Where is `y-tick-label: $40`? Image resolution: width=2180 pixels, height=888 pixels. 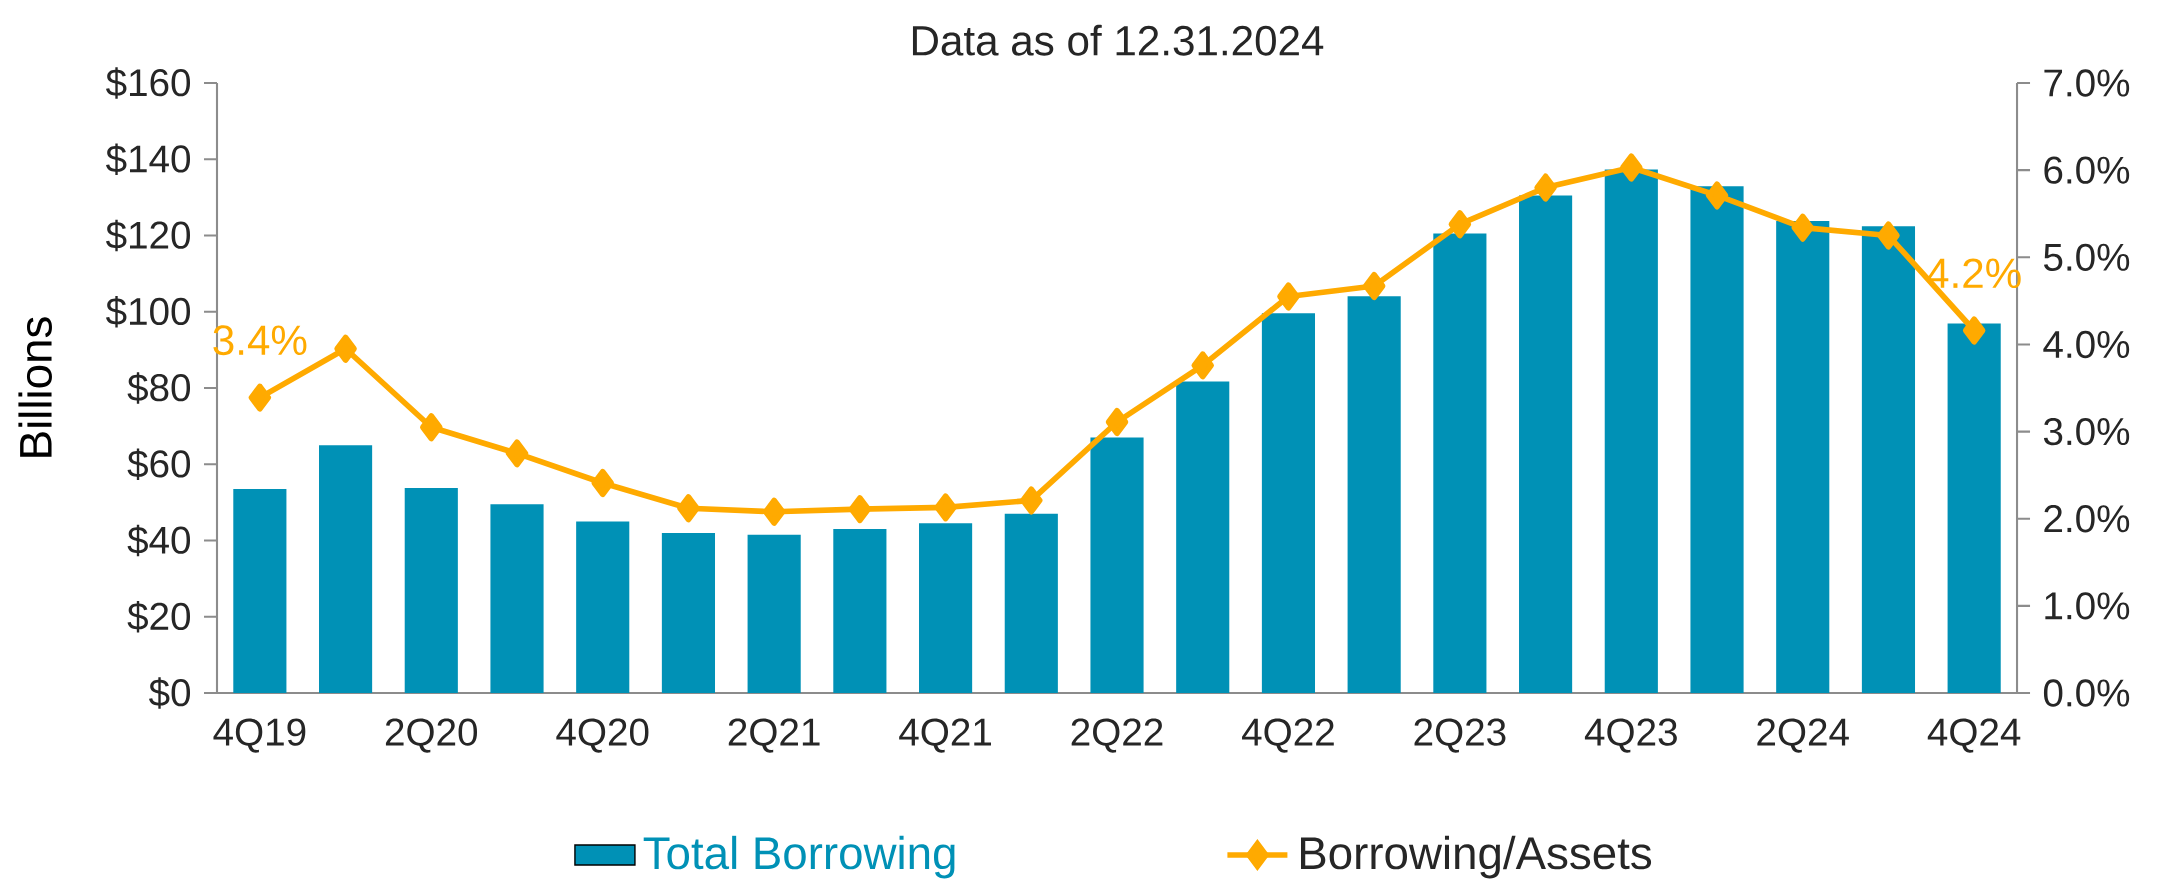 y-tick-label: $40 is located at coordinates (159, 540).